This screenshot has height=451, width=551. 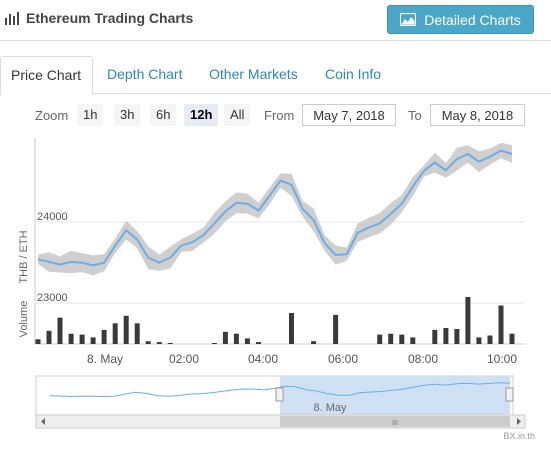 I want to click on scrollbar-thumb, so click(x=395, y=421).